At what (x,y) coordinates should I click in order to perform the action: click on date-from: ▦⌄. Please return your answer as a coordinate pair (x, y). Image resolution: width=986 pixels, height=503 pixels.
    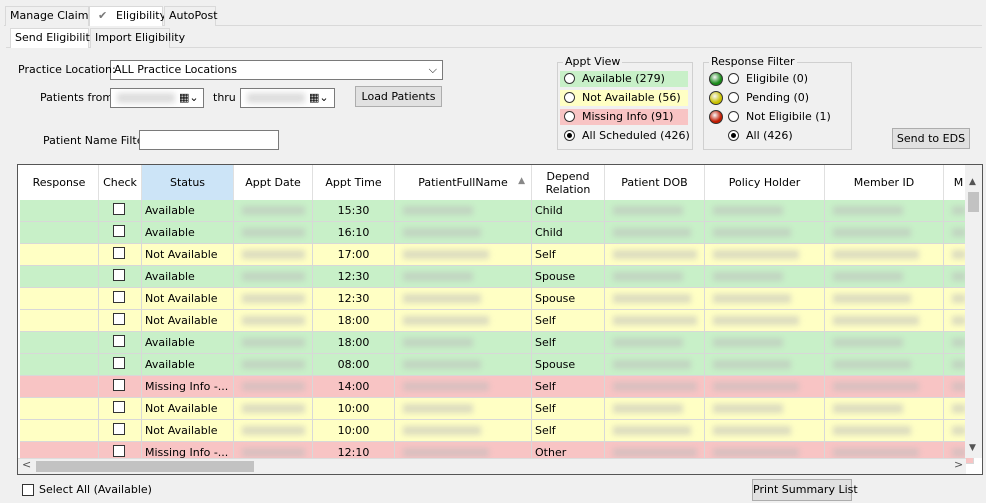
    Looking at the image, I should click on (157, 98).